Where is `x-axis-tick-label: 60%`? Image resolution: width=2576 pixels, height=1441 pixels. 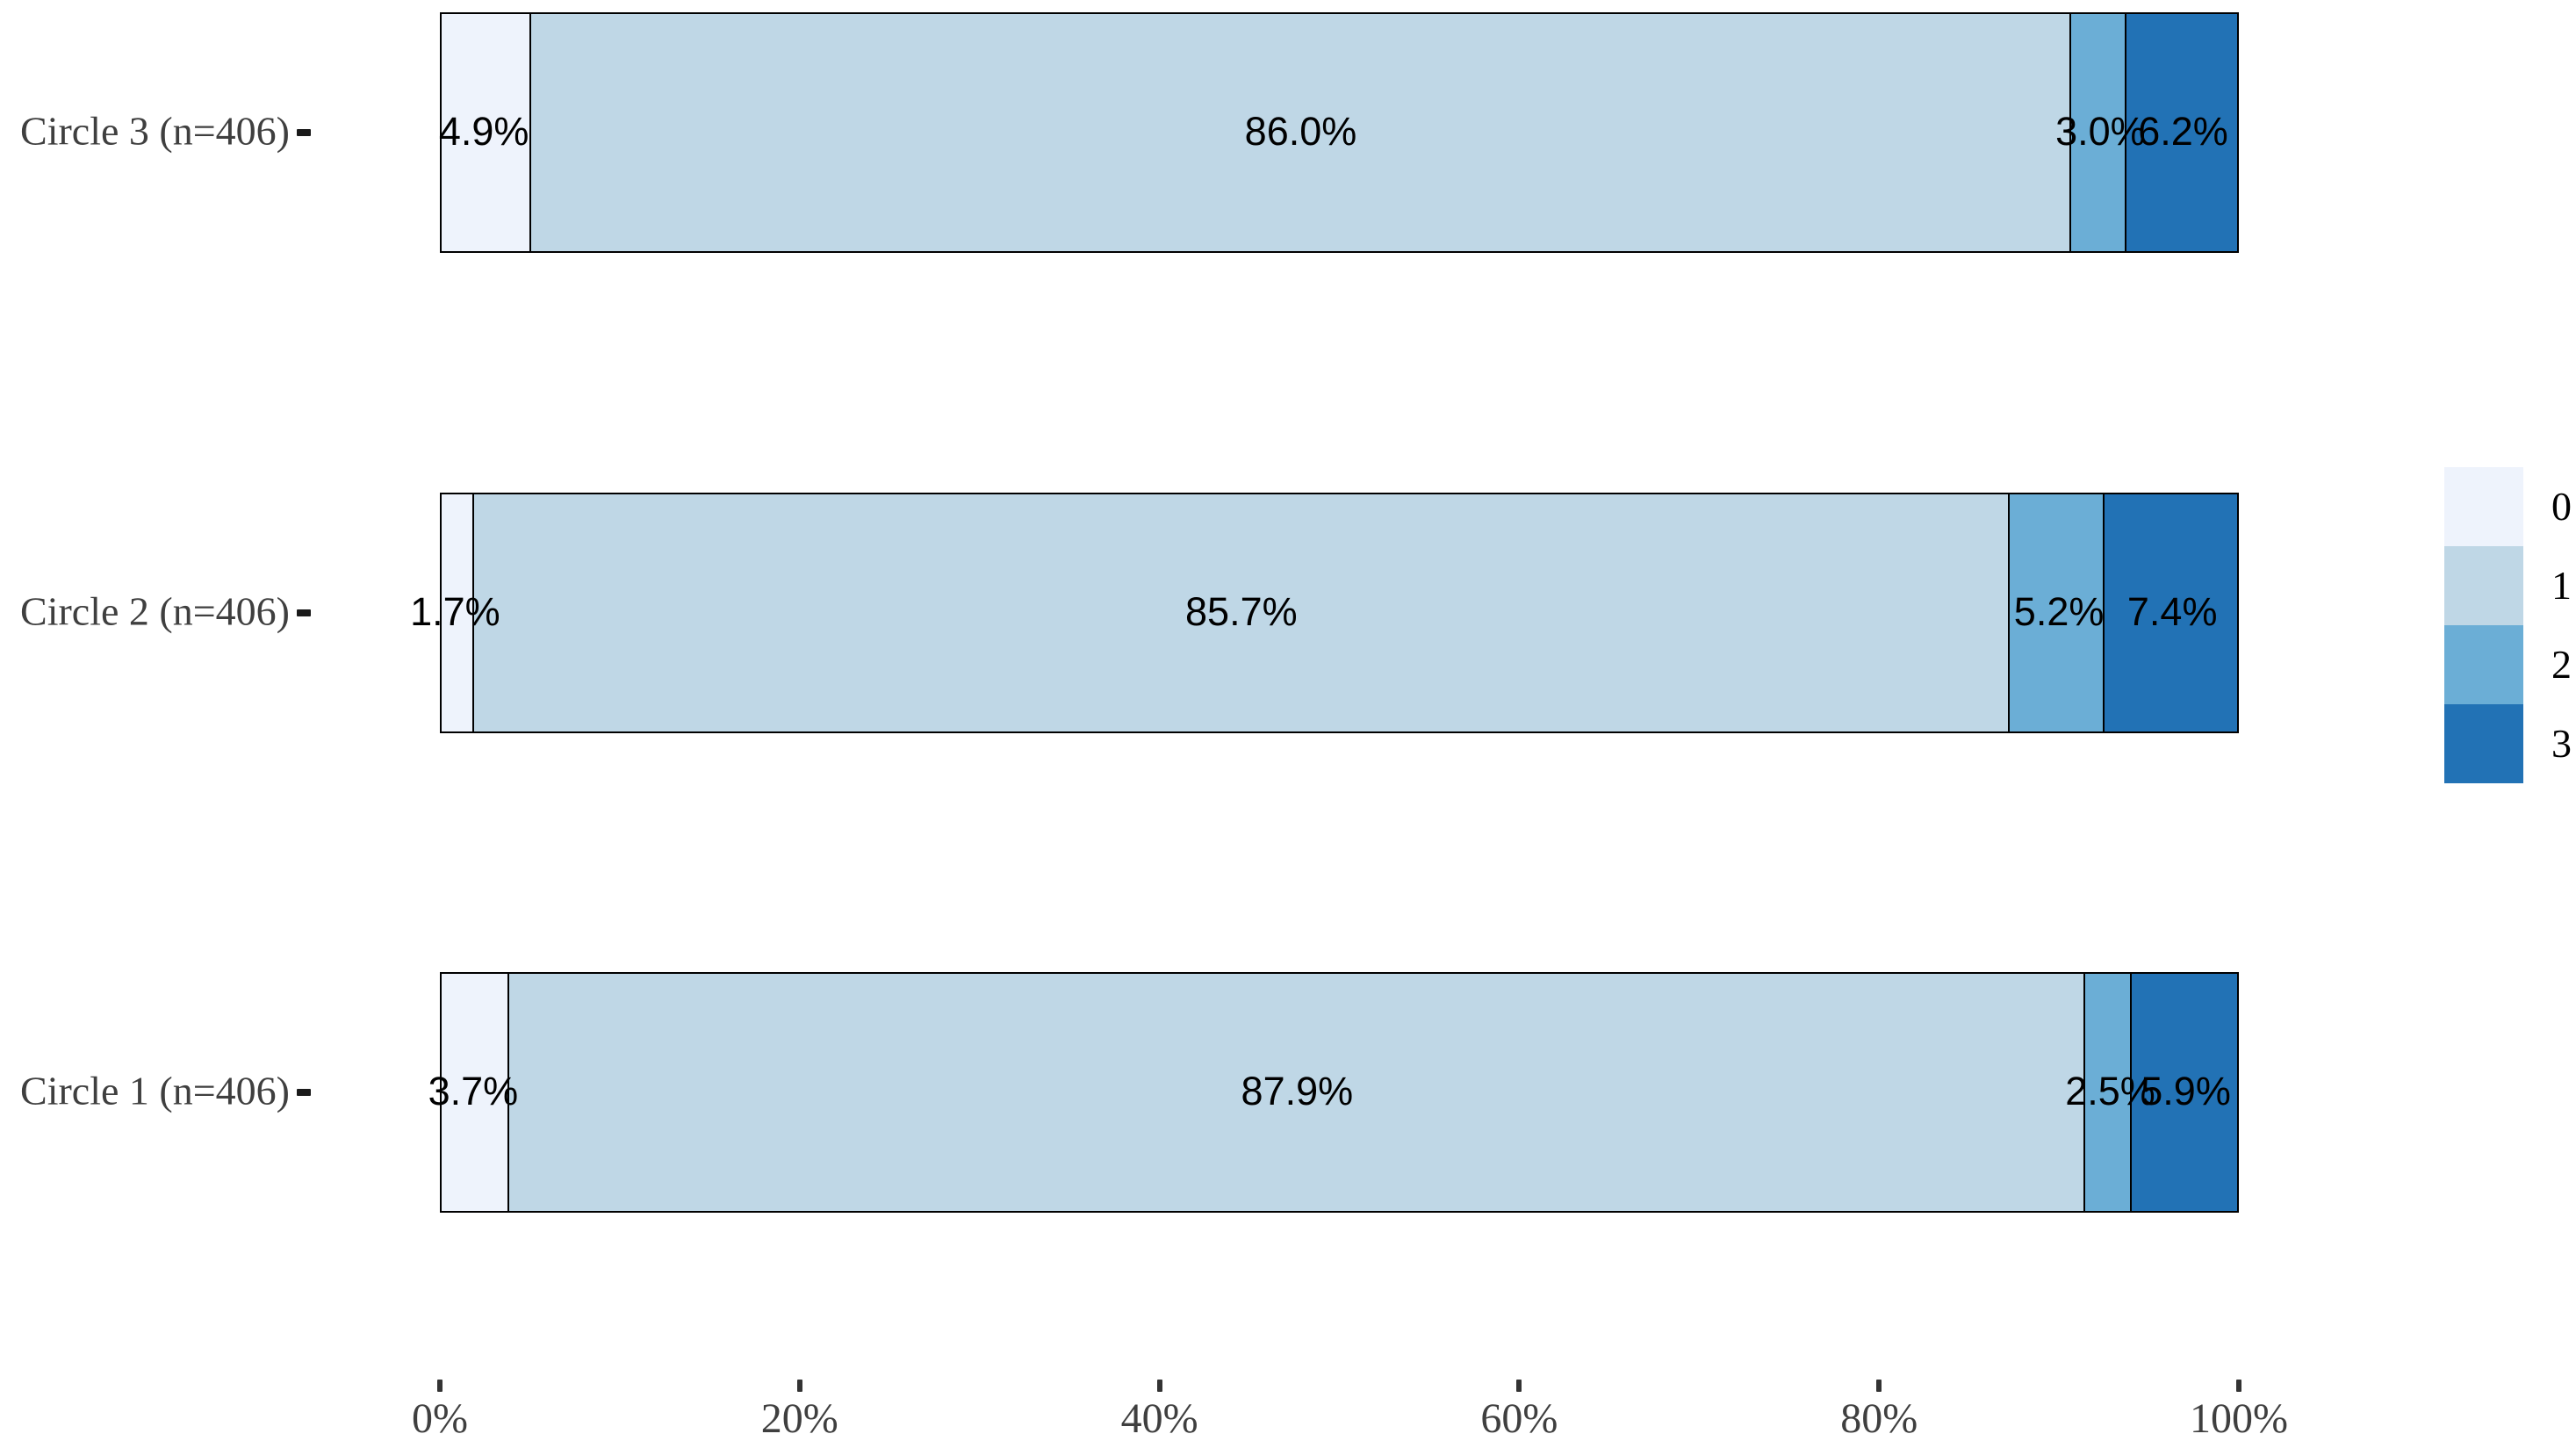
x-axis-tick-label: 60% is located at coordinates (1519, 1418).